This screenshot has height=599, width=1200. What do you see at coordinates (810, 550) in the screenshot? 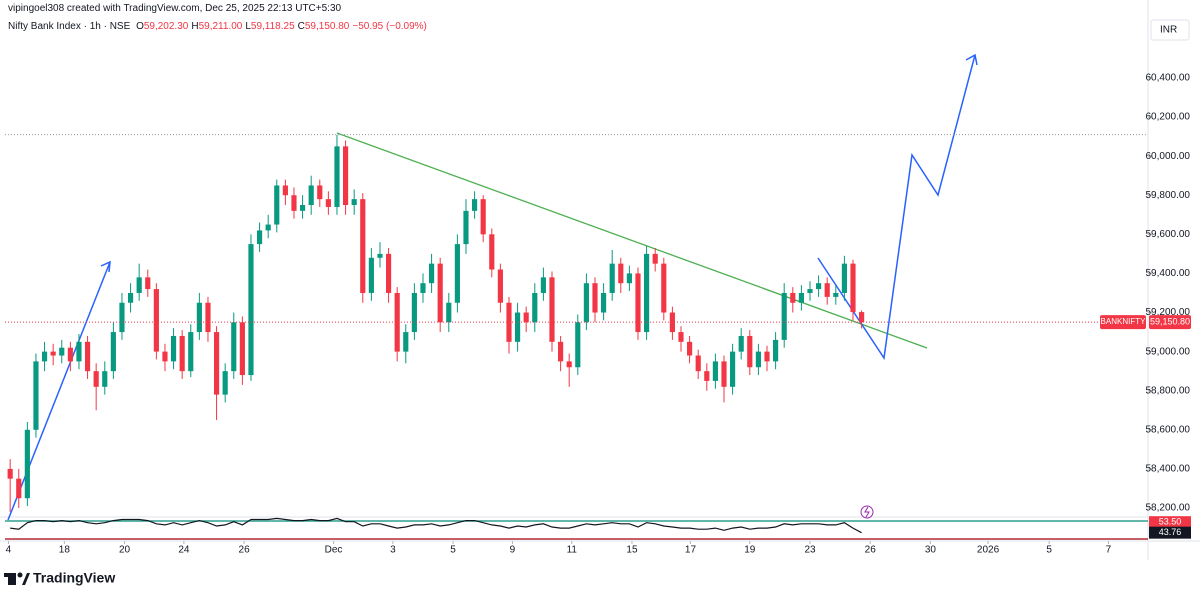
I see `x-tick-label: 23` at bounding box center [810, 550].